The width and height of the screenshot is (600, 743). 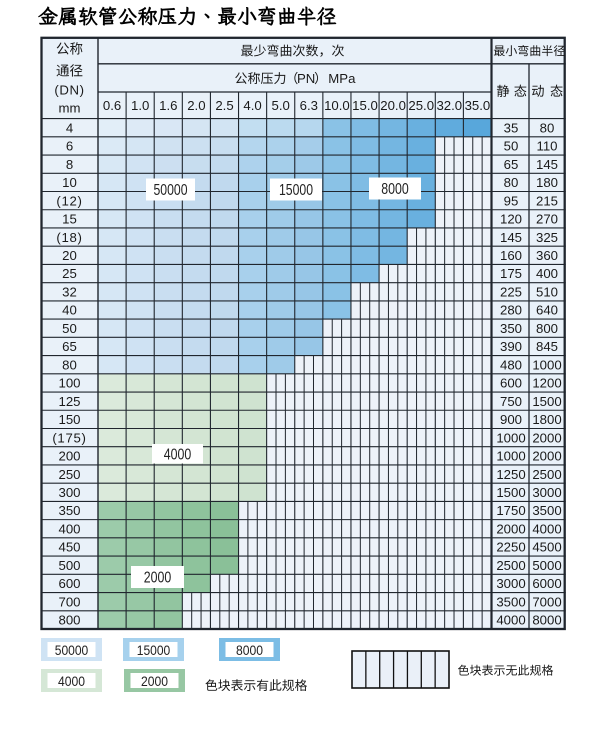 I want to click on svg-text: 125, so click(x=69, y=401).